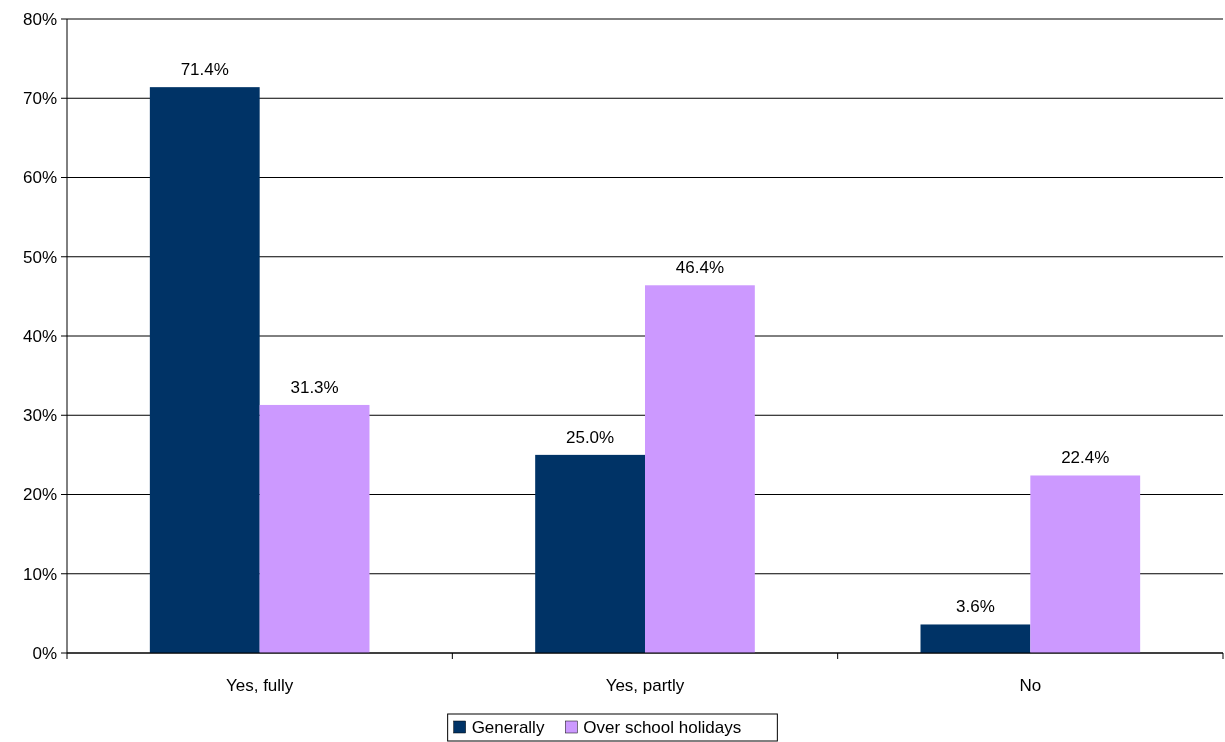  What do you see at coordinates (39, 574) in the screenshot?
I see `y-tick-label: 10%` at bounding box center [39, 574].